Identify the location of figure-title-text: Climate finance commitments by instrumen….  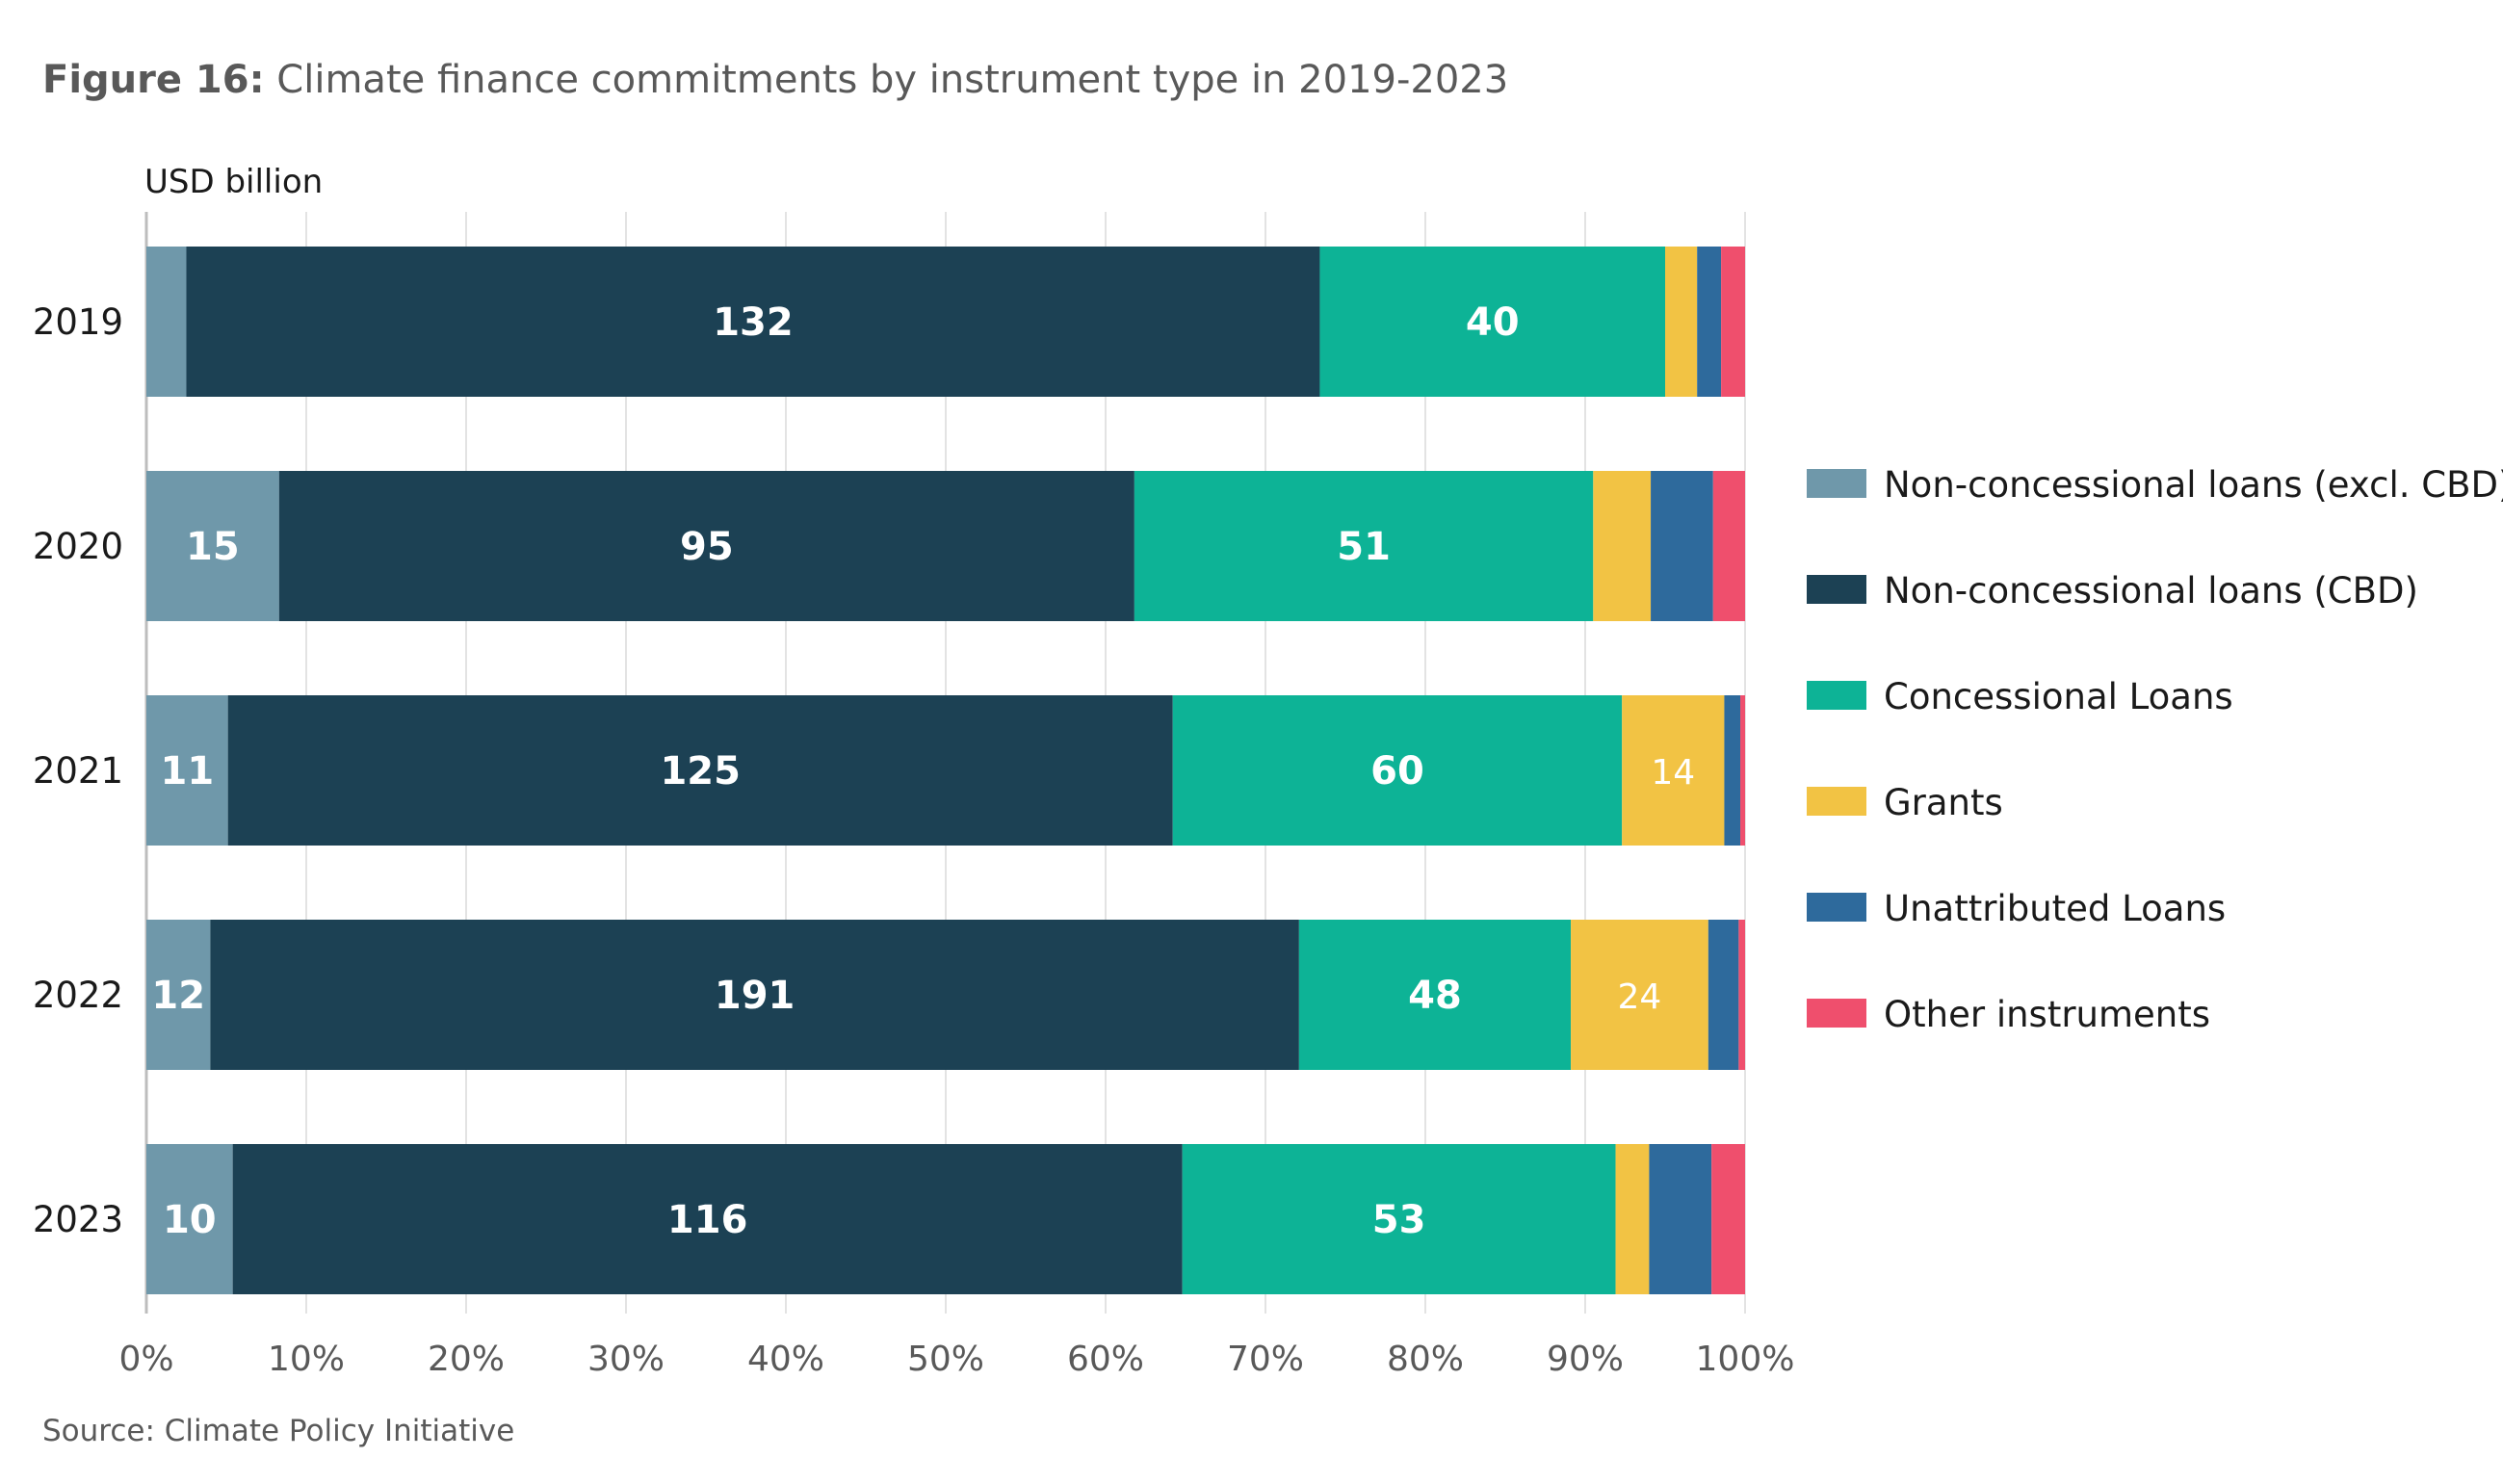
(887, 80).